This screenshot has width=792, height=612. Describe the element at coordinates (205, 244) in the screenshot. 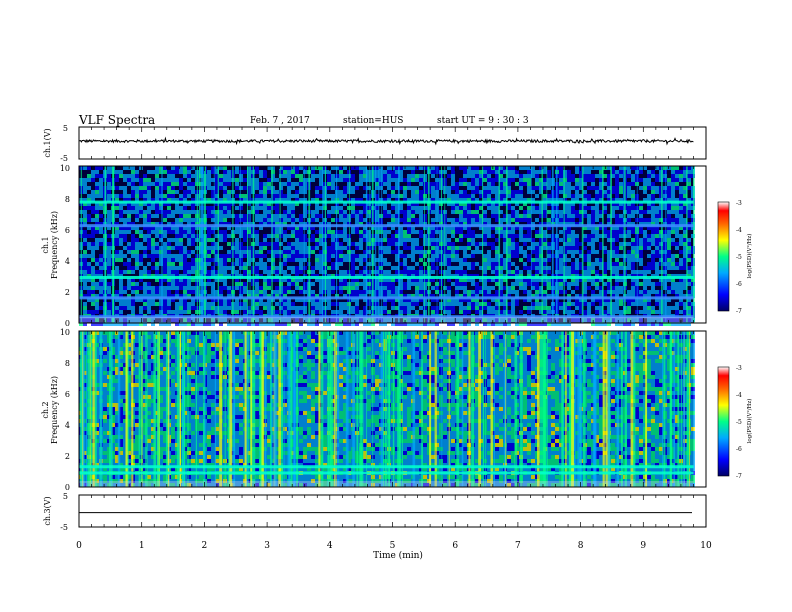

I see `spectrogram-burst` at that location.